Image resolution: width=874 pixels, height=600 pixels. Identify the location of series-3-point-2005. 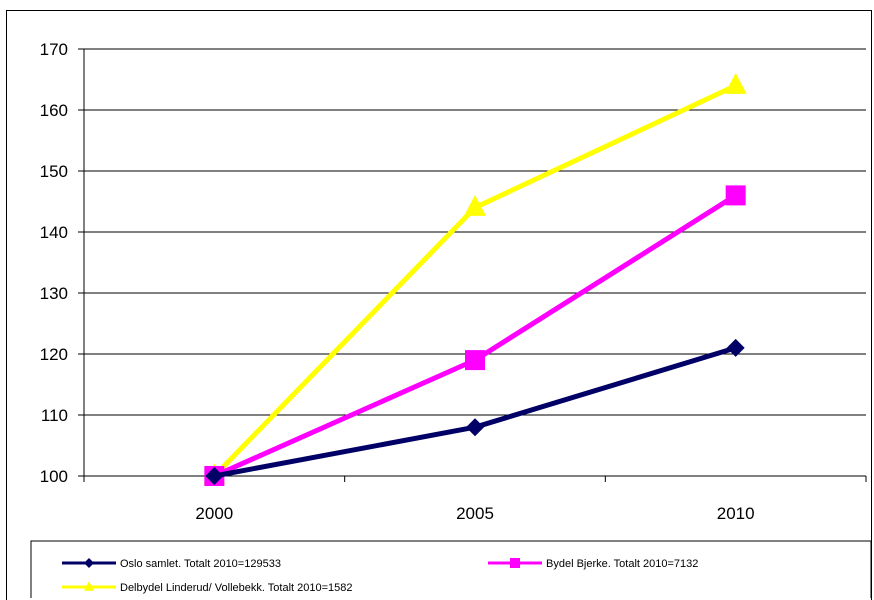
(475, 205).